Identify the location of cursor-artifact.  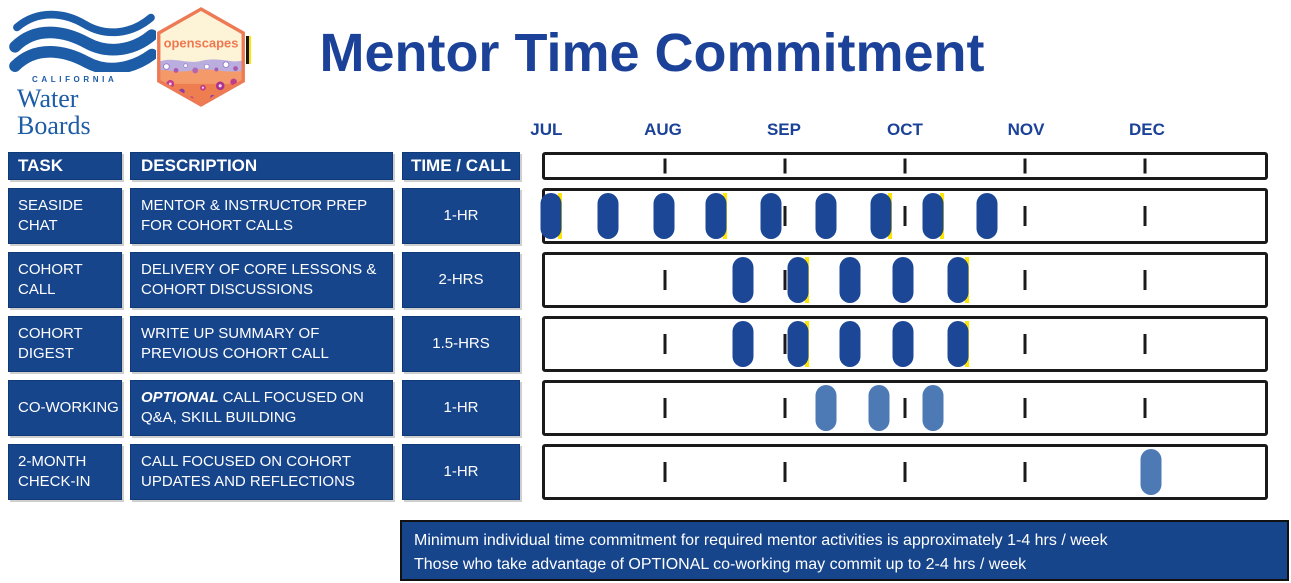
(248, 50).